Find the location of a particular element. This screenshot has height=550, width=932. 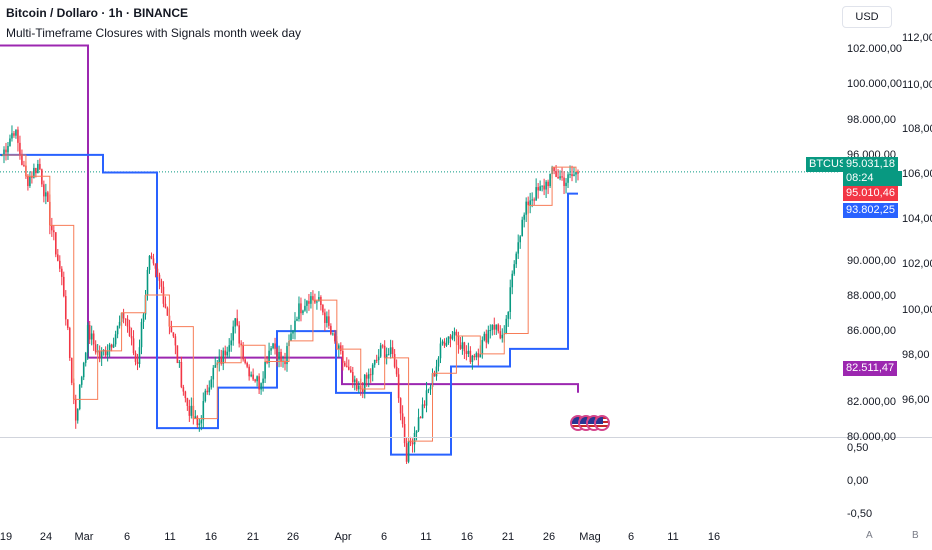

currency-selector: USD is located at coordinates (867, 17).